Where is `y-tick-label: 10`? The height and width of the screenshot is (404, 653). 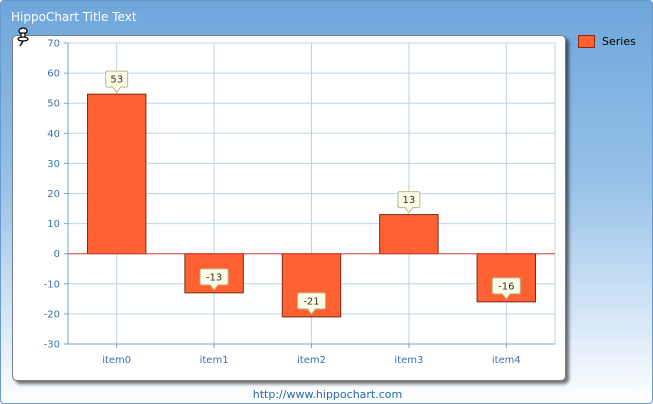 y-tick-label: 10 is located at coordinates (53, 224).